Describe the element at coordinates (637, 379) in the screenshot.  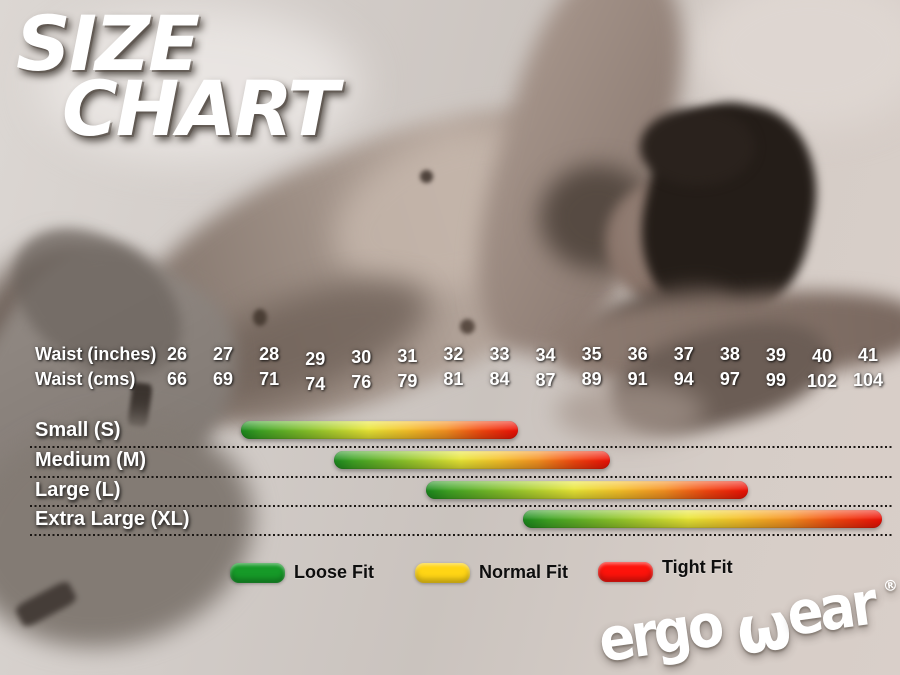
I see `waist-tick: 91` at that location.